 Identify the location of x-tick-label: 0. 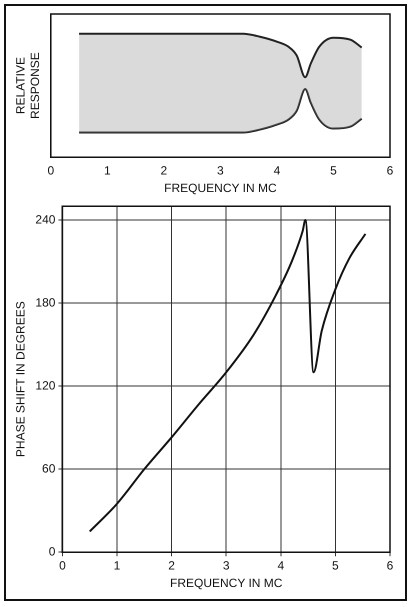
(62, 565).